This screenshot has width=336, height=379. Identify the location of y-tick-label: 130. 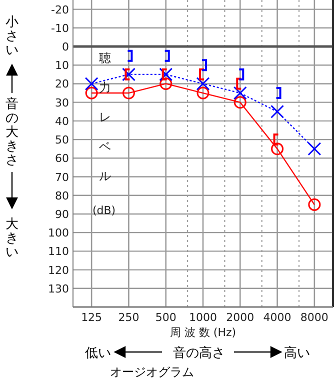
(58, 289).